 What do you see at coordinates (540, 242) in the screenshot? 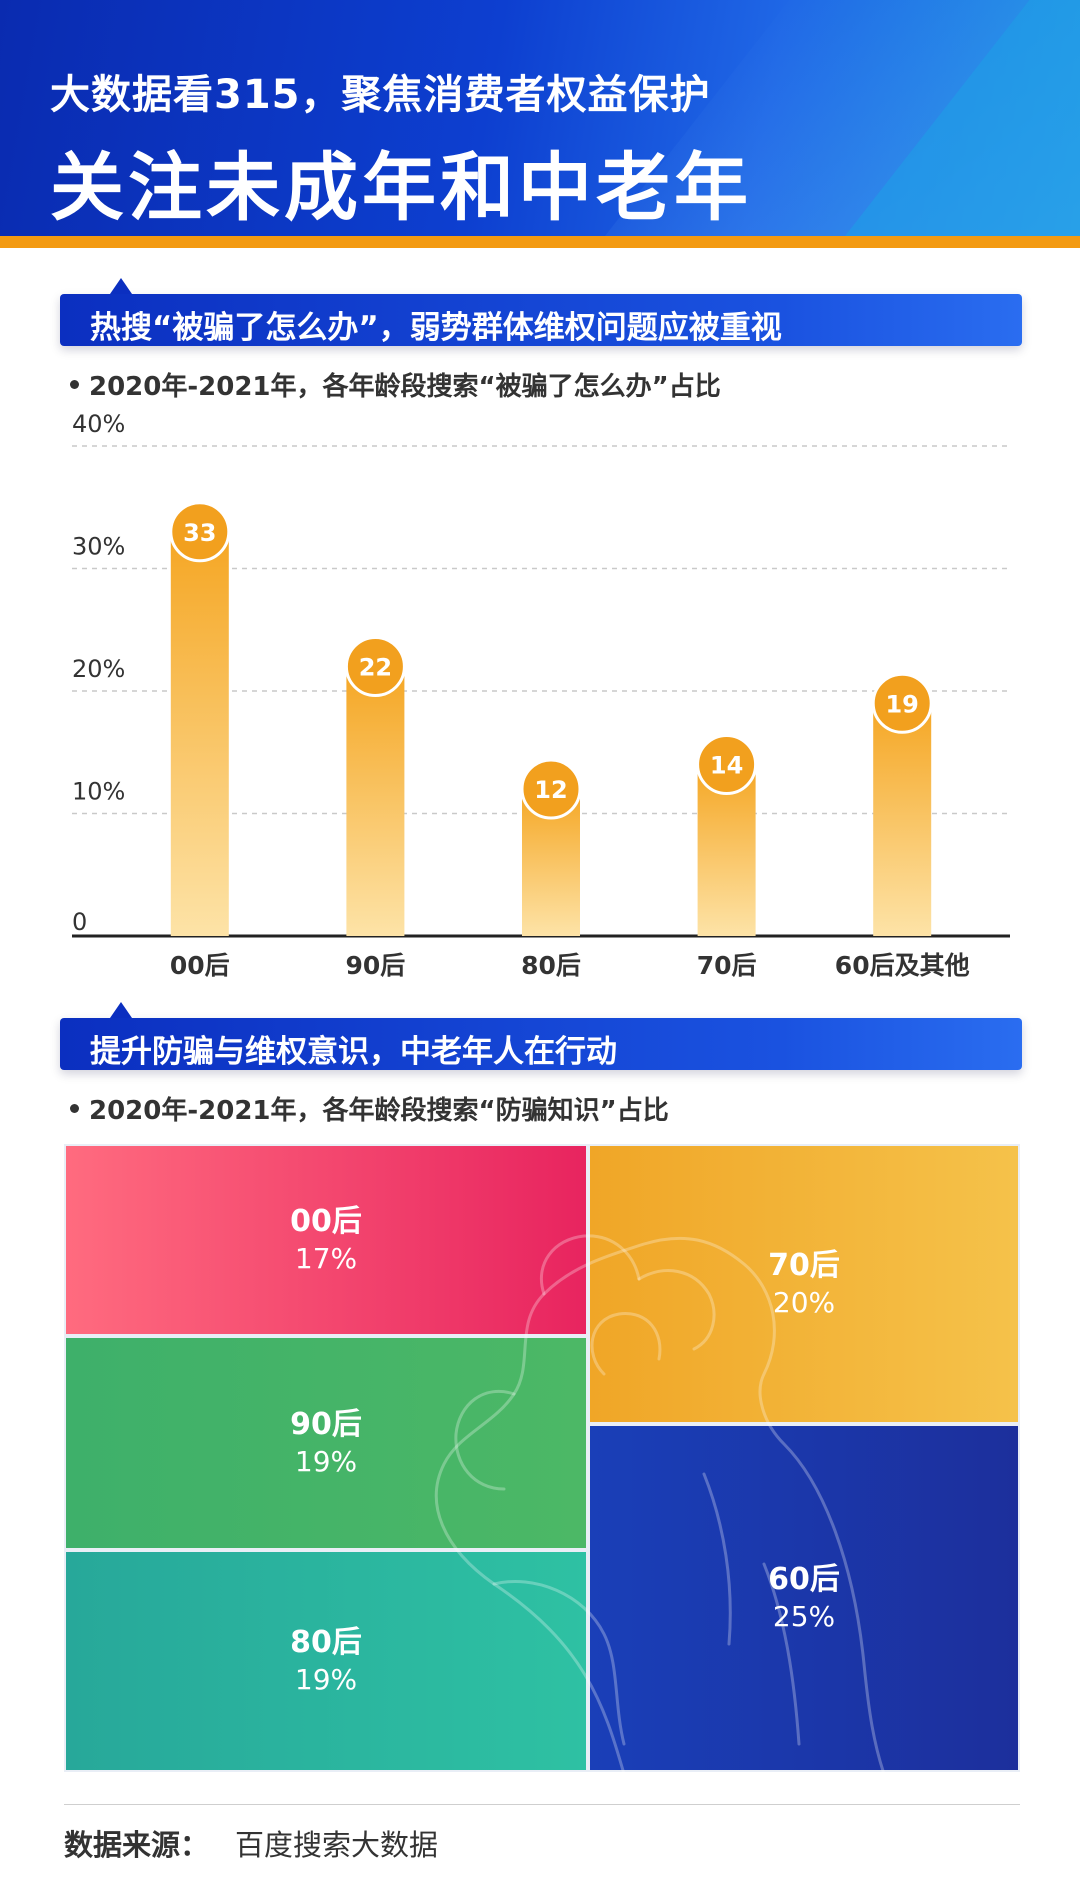
I see `header-accent-bar` at bounding box center [540, 242].